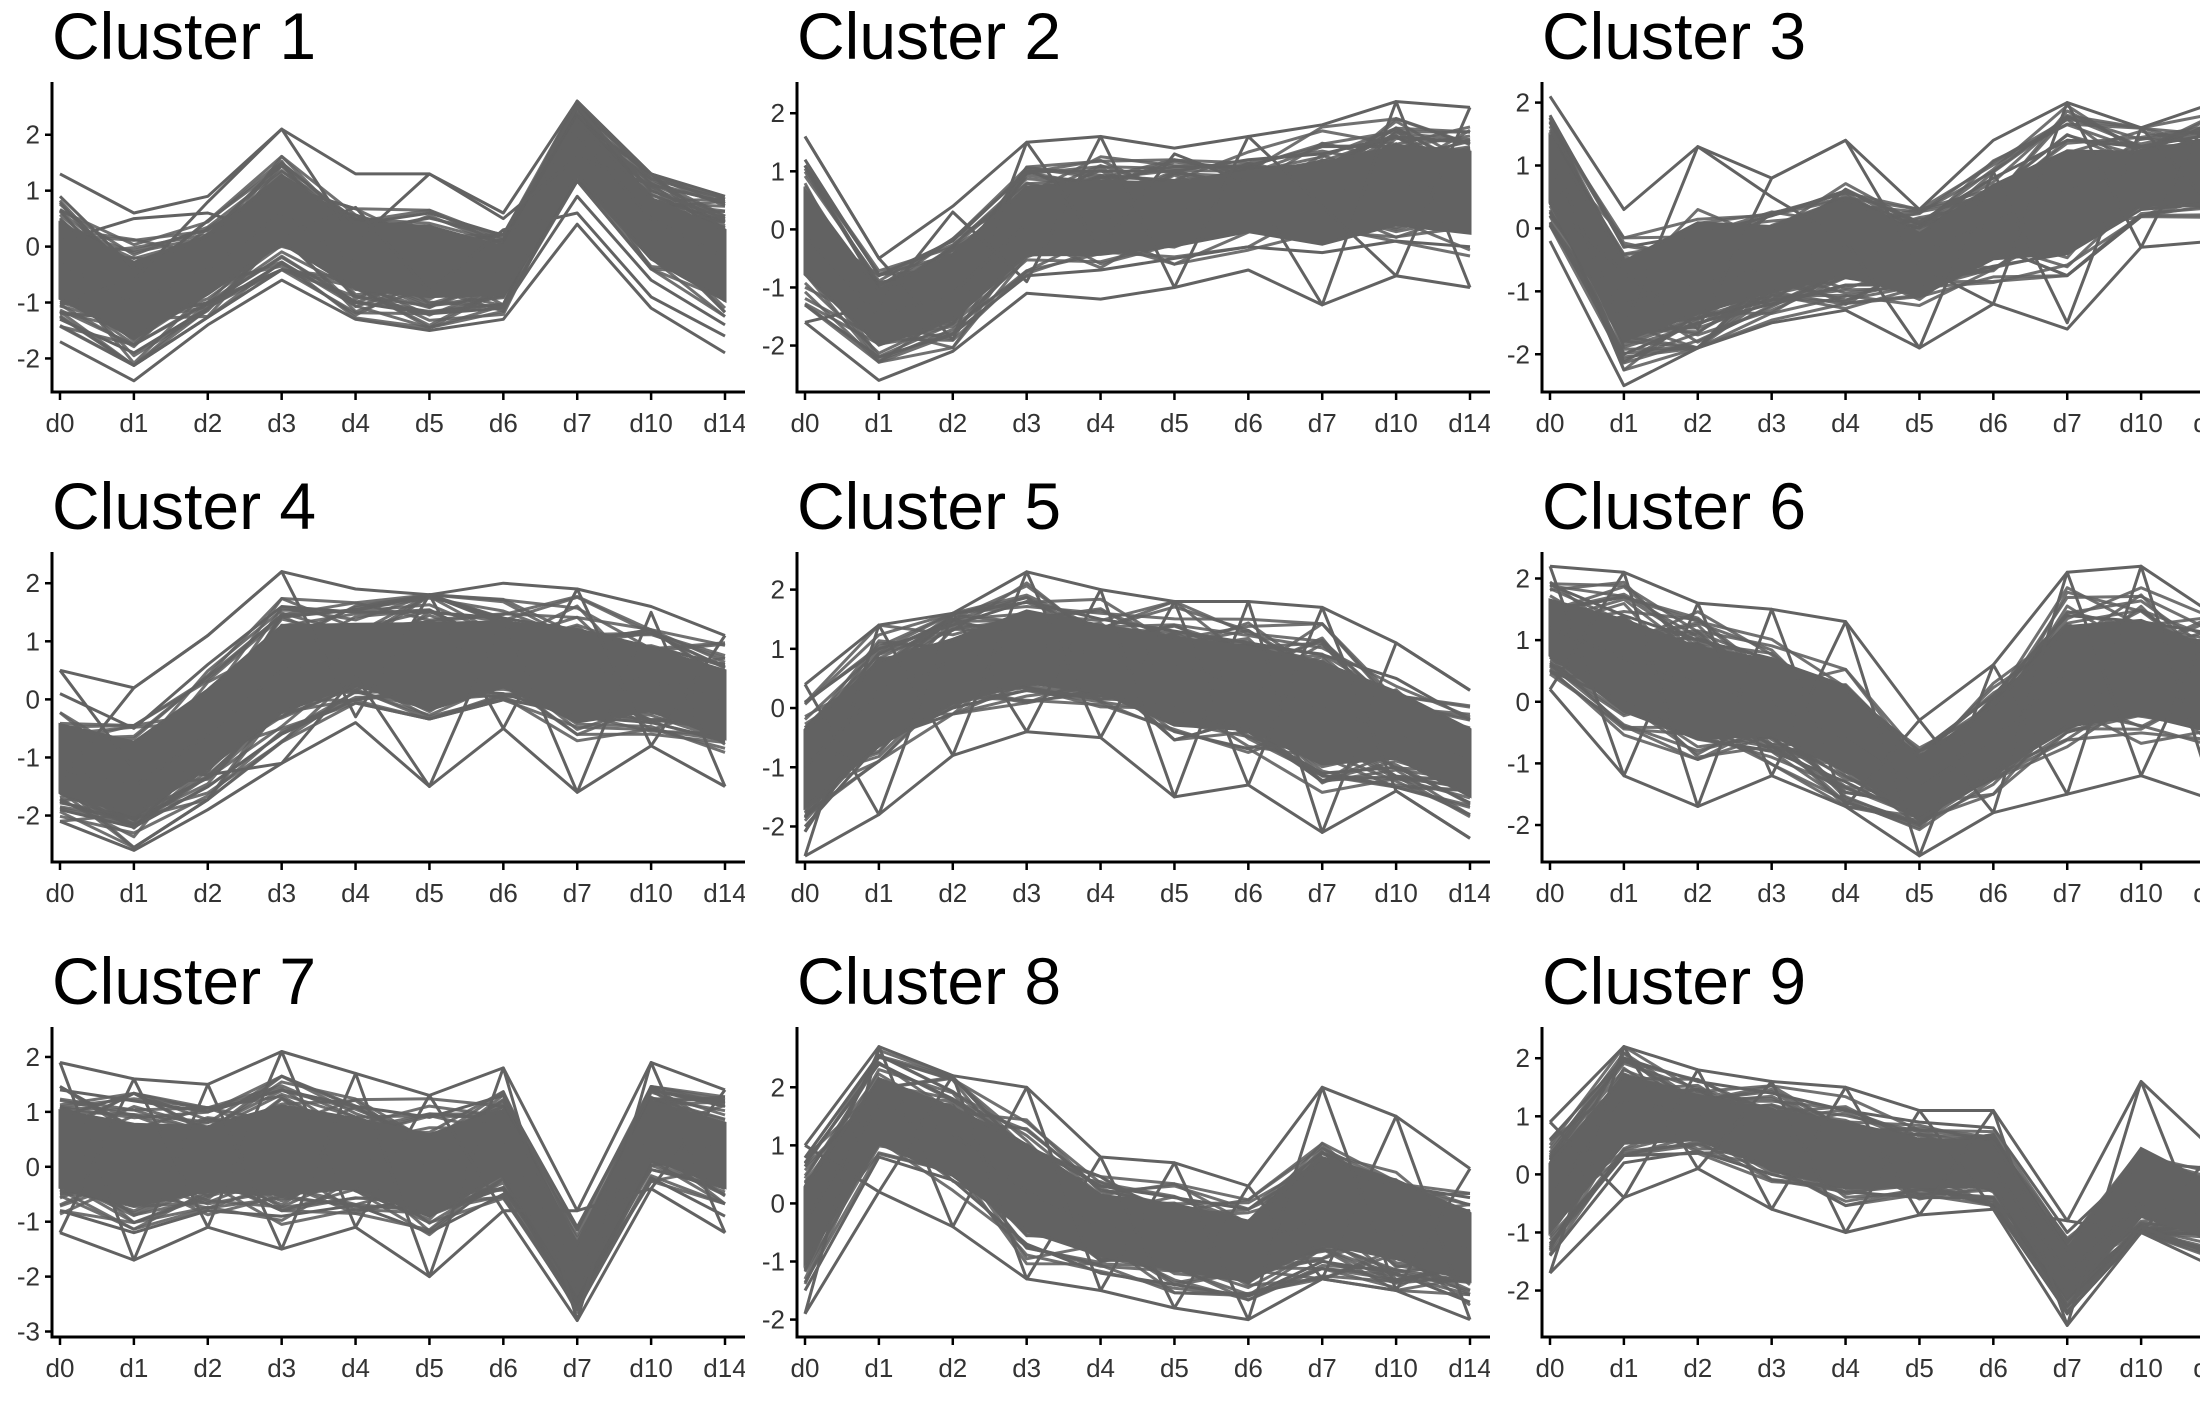  What do you see at coordinates (392, 172) in the screenshot?
I see `profile-line` at bounding box center [392, 172].